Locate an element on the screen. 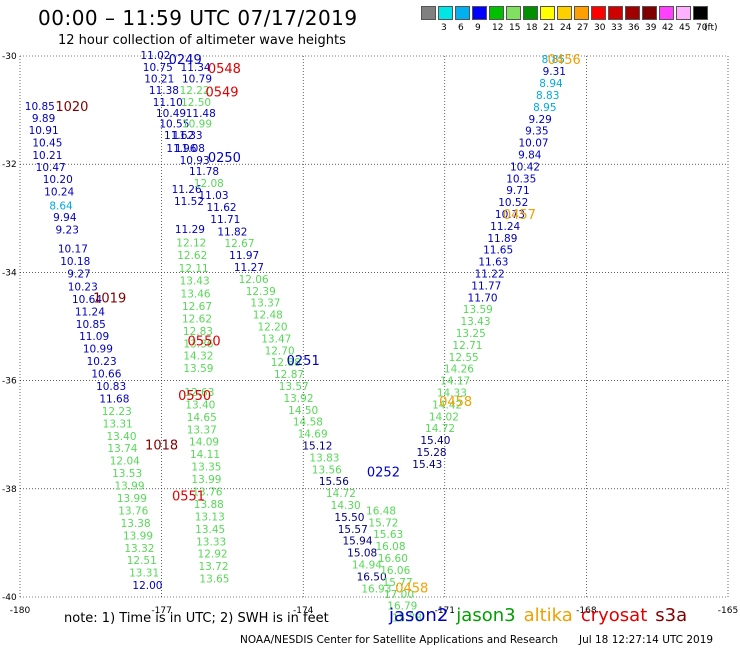 The height and width of the screenshot is (650, 740). y-tick-label: -38 is located at coordinates (9, 490).